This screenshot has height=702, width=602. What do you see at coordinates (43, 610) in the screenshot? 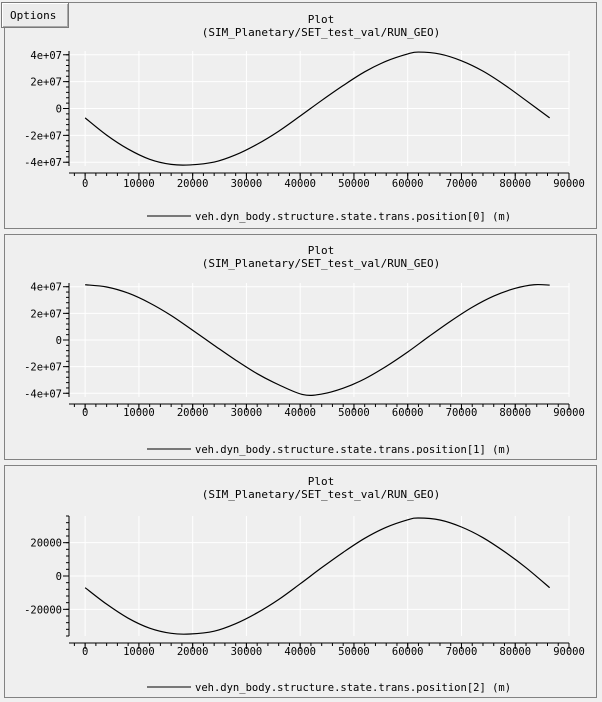
I see `y-tick-label: -20000` at bounding box center [43, 610].